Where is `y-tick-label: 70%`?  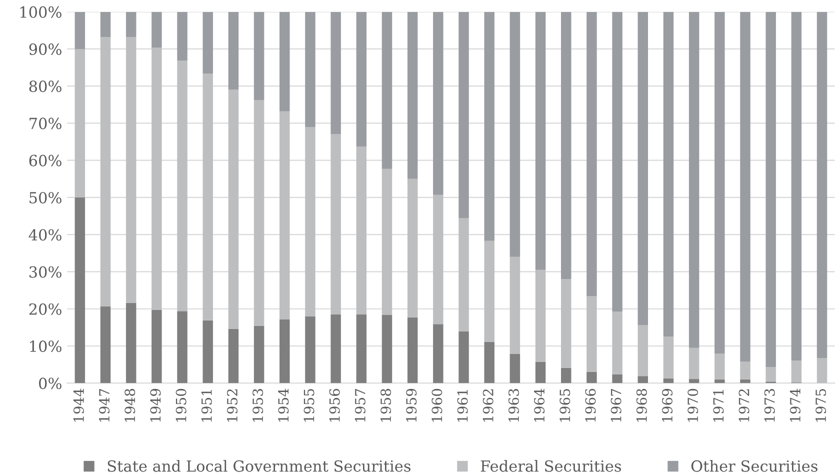
y-tick-label: 70% is located at coordinates (46, 124).